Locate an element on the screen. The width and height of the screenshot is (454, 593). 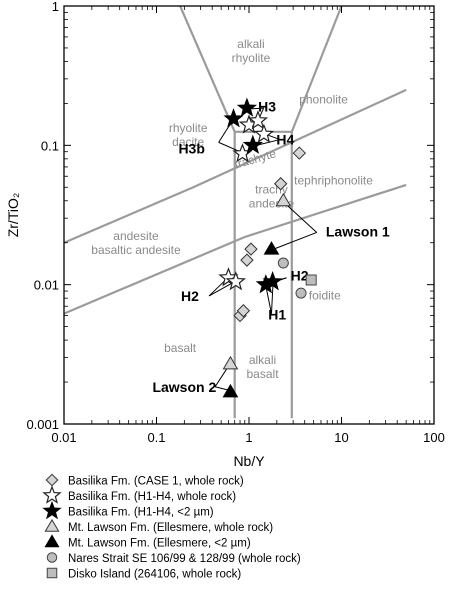
x-axis-label: Nb/Y is located at coordinates (249, 461).